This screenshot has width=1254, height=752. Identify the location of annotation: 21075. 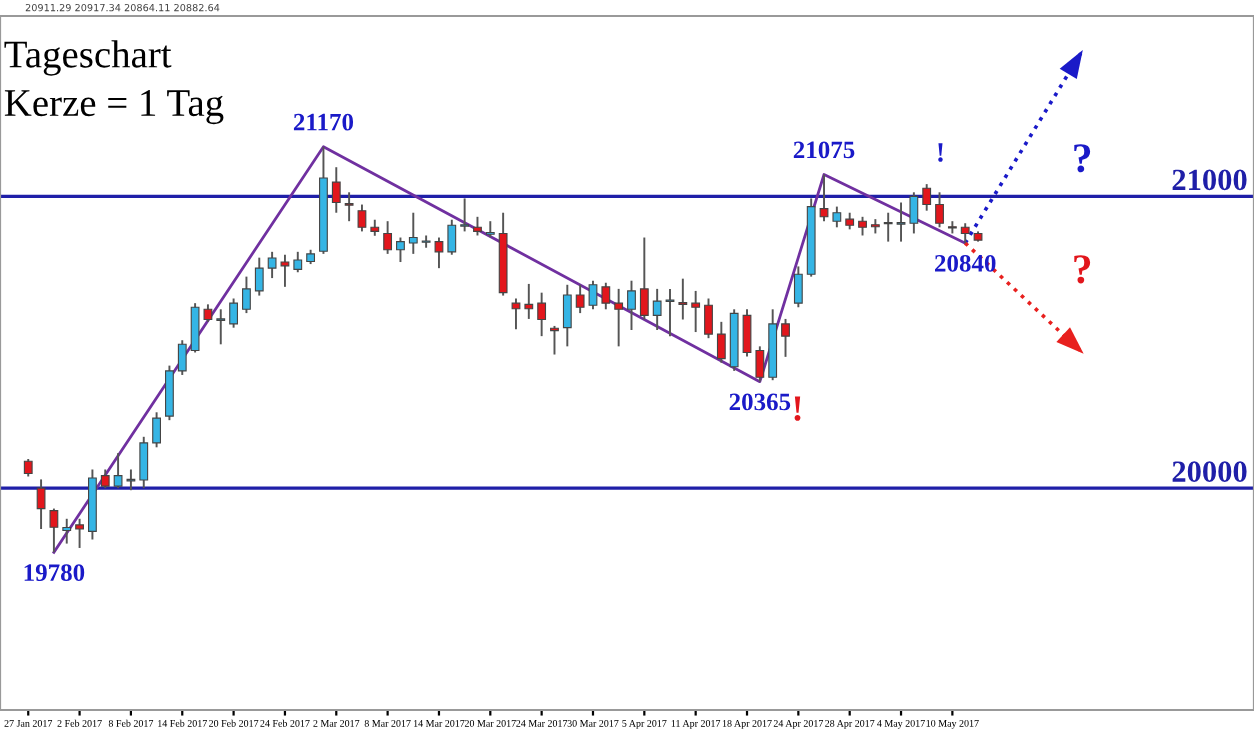
(824, 150).